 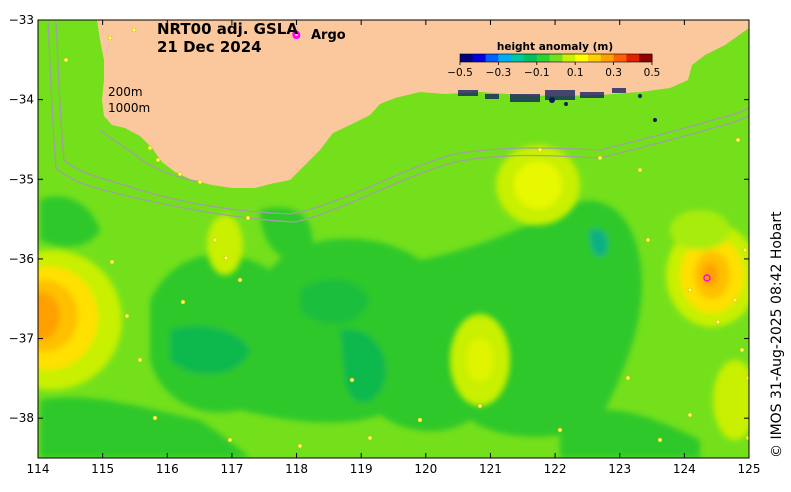 I want to click on map-title: NRT00 adj. GSLA 21 Dec 2024, so click(x=227, y=38).